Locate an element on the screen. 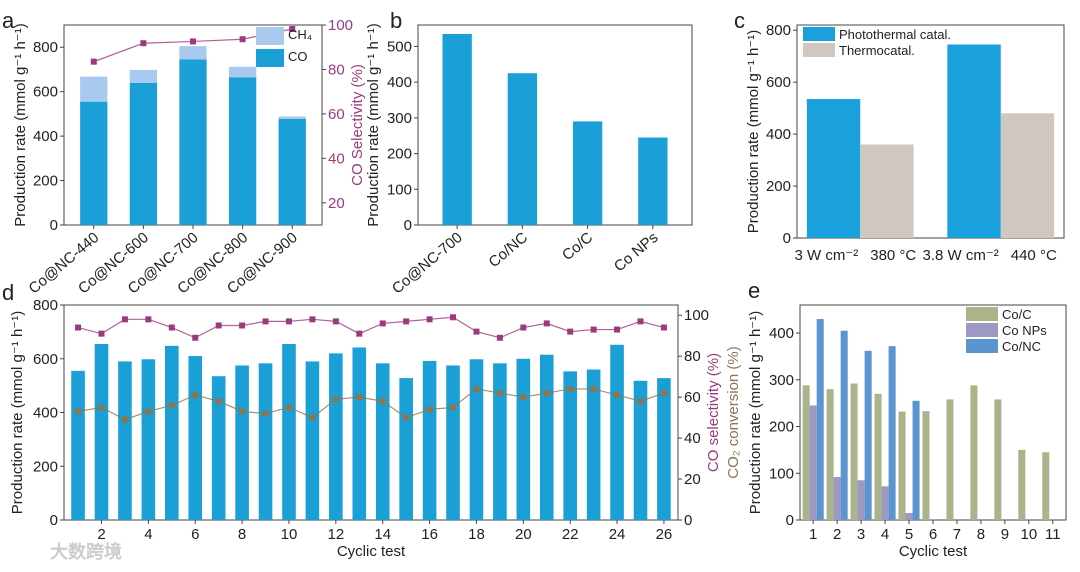 The width and height of the screenshot is (1080, 572). x-tick-label: 12 is located at coordinates (336, 534).